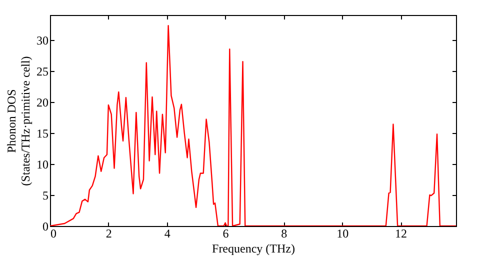  What do you see at coordinates (42, 71) in the screenshot?
I see `y-tick-label: 25` at bounding box center [42, 71].